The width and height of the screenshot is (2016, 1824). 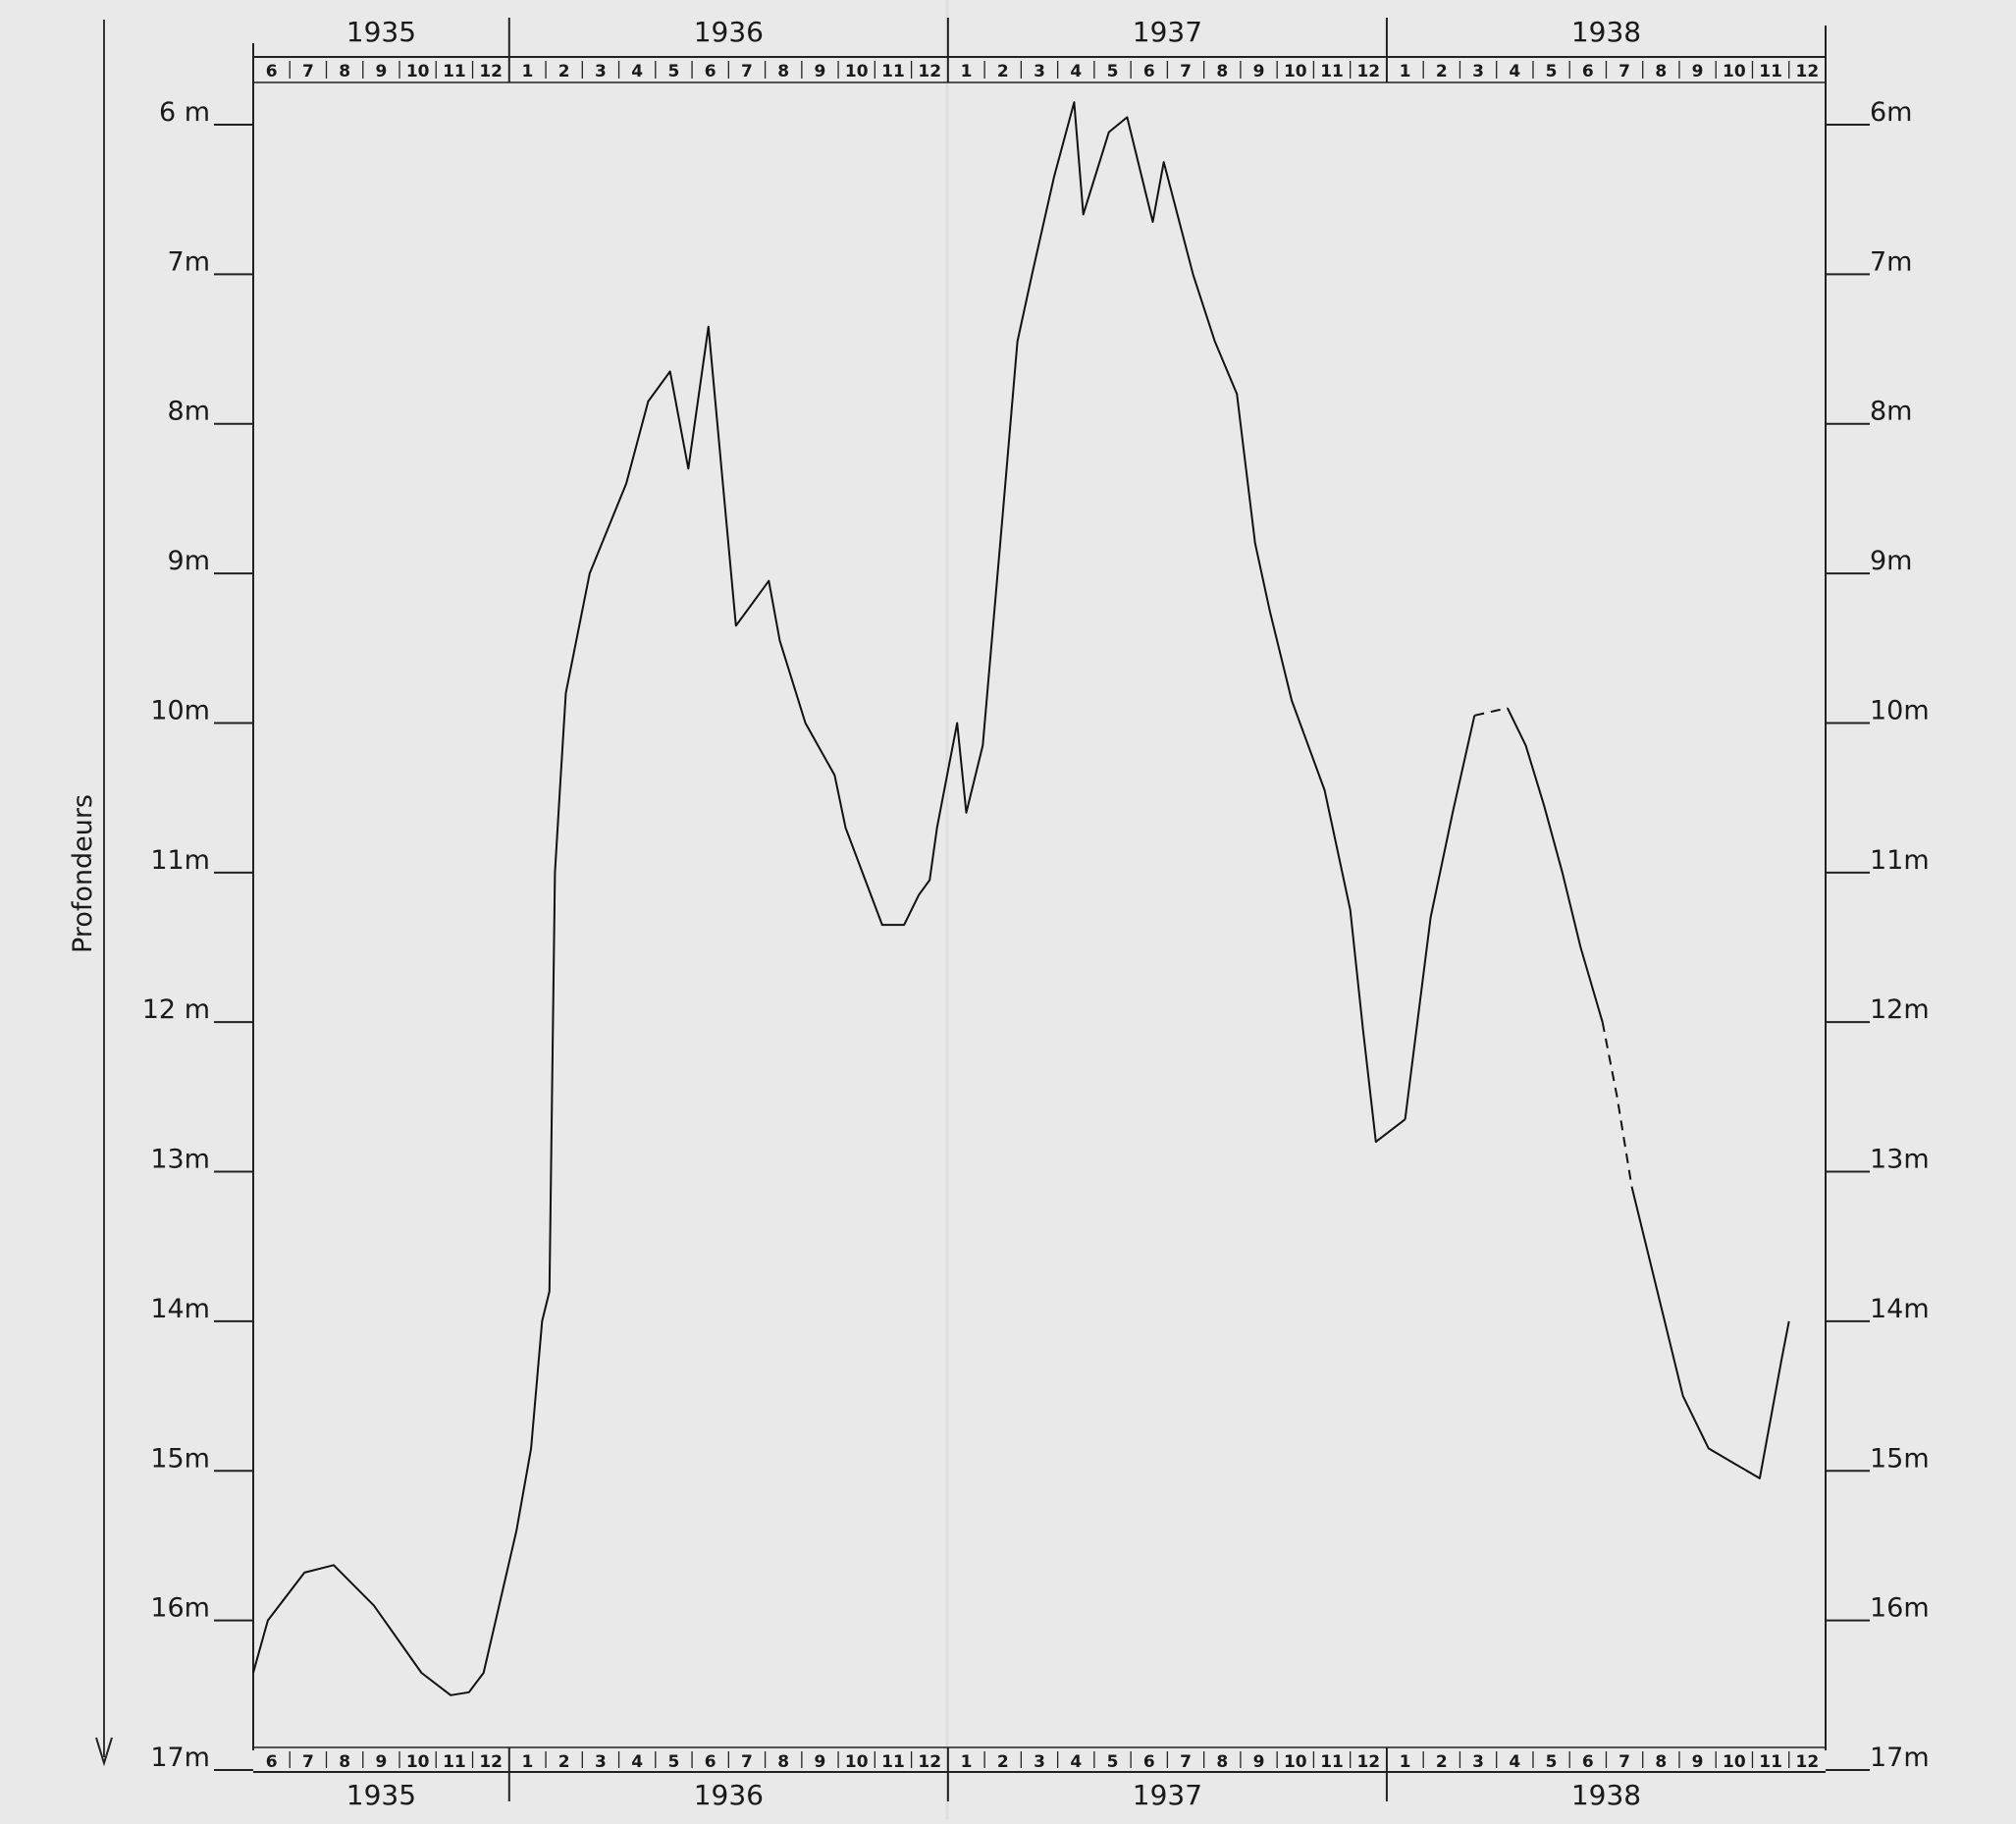 I want to click on year-label-bottom: 1936, so click(x=729, y=1795).